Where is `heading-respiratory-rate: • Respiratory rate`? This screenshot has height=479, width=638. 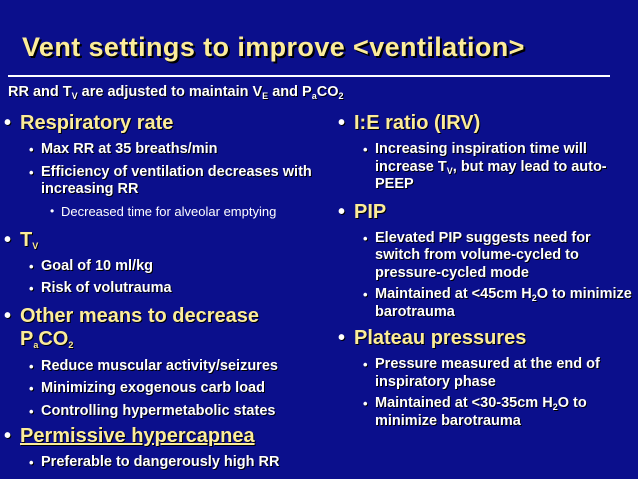
heading-respiratory-rate: • Respiratory rate is located at coordinates (89, 123).